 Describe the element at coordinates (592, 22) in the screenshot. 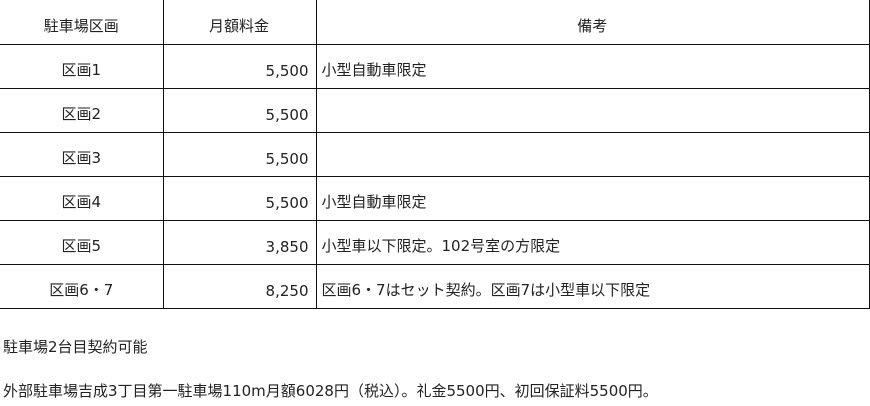

I see `header-remarks: 備考` at that location.